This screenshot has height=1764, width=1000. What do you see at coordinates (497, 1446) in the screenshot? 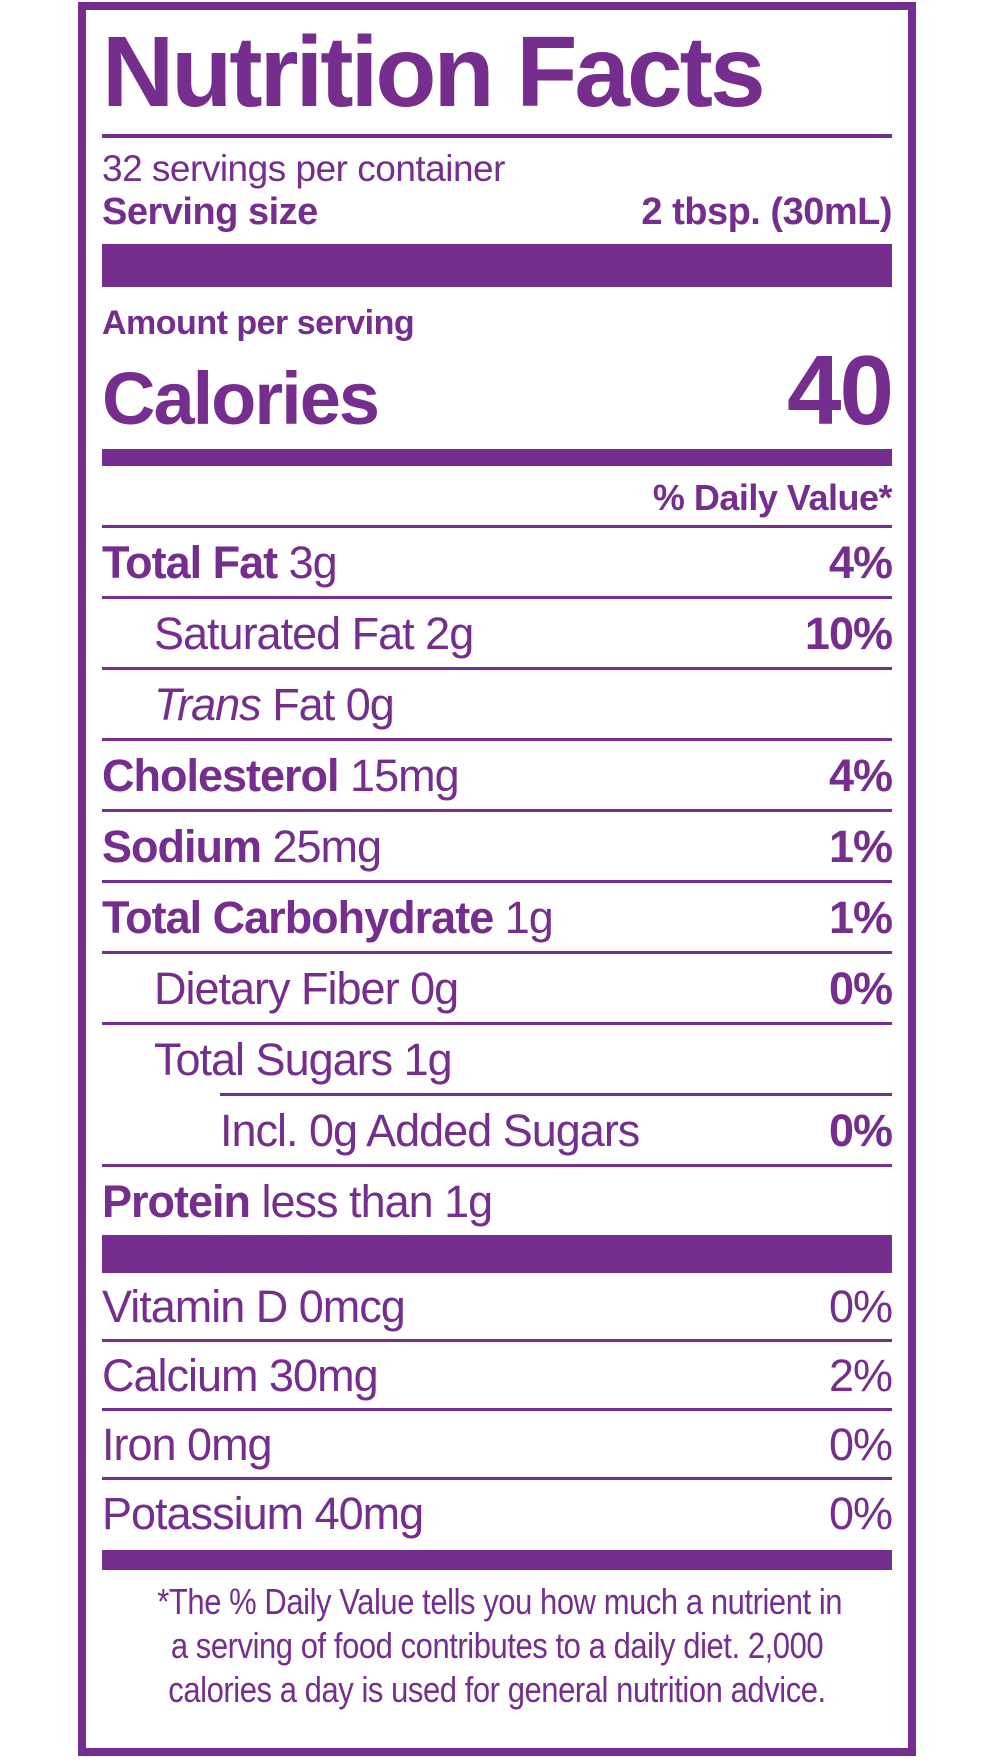
I see `nutrient-row: Iron 0mg 0%` at bounding box center [497, 1446].